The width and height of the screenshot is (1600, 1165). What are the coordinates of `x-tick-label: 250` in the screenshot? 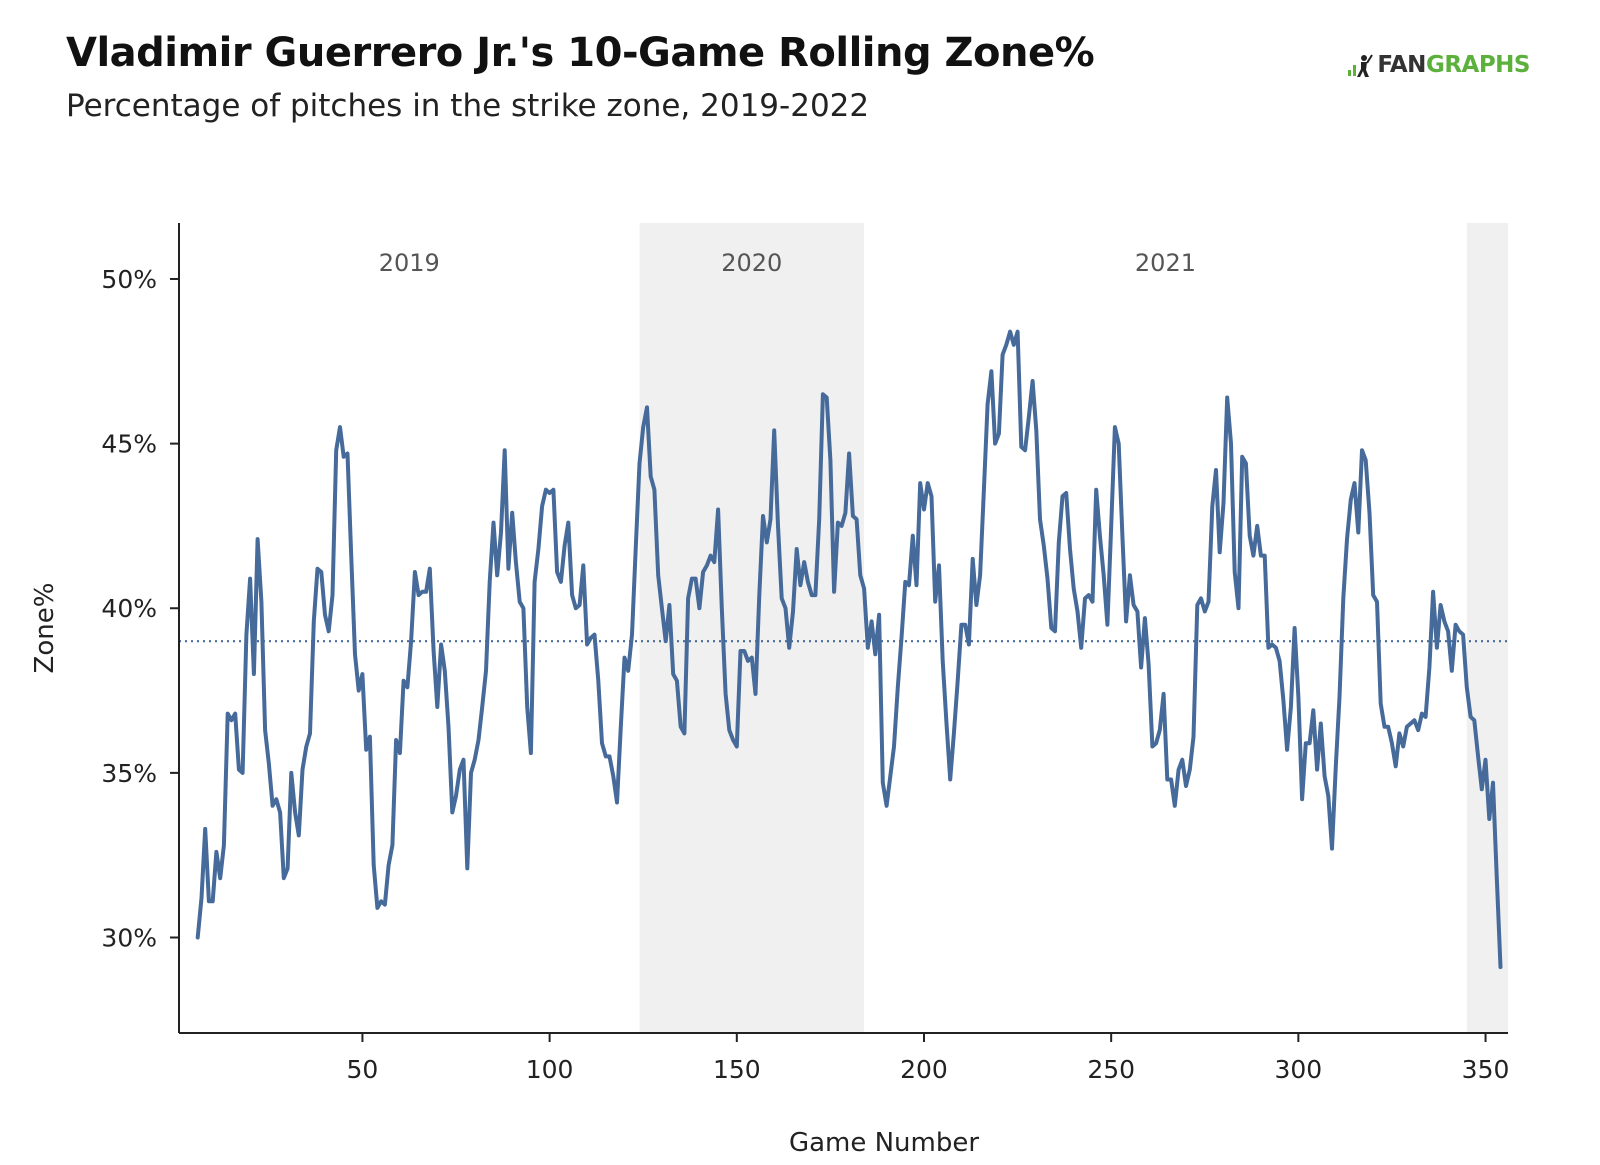 It's located at (1111, 1069).